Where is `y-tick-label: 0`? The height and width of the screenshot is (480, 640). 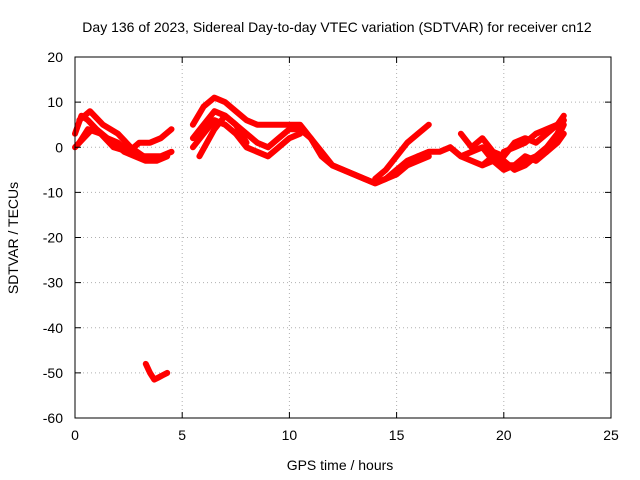 y-tick-label: 0 is located at coordinates (59, 147).